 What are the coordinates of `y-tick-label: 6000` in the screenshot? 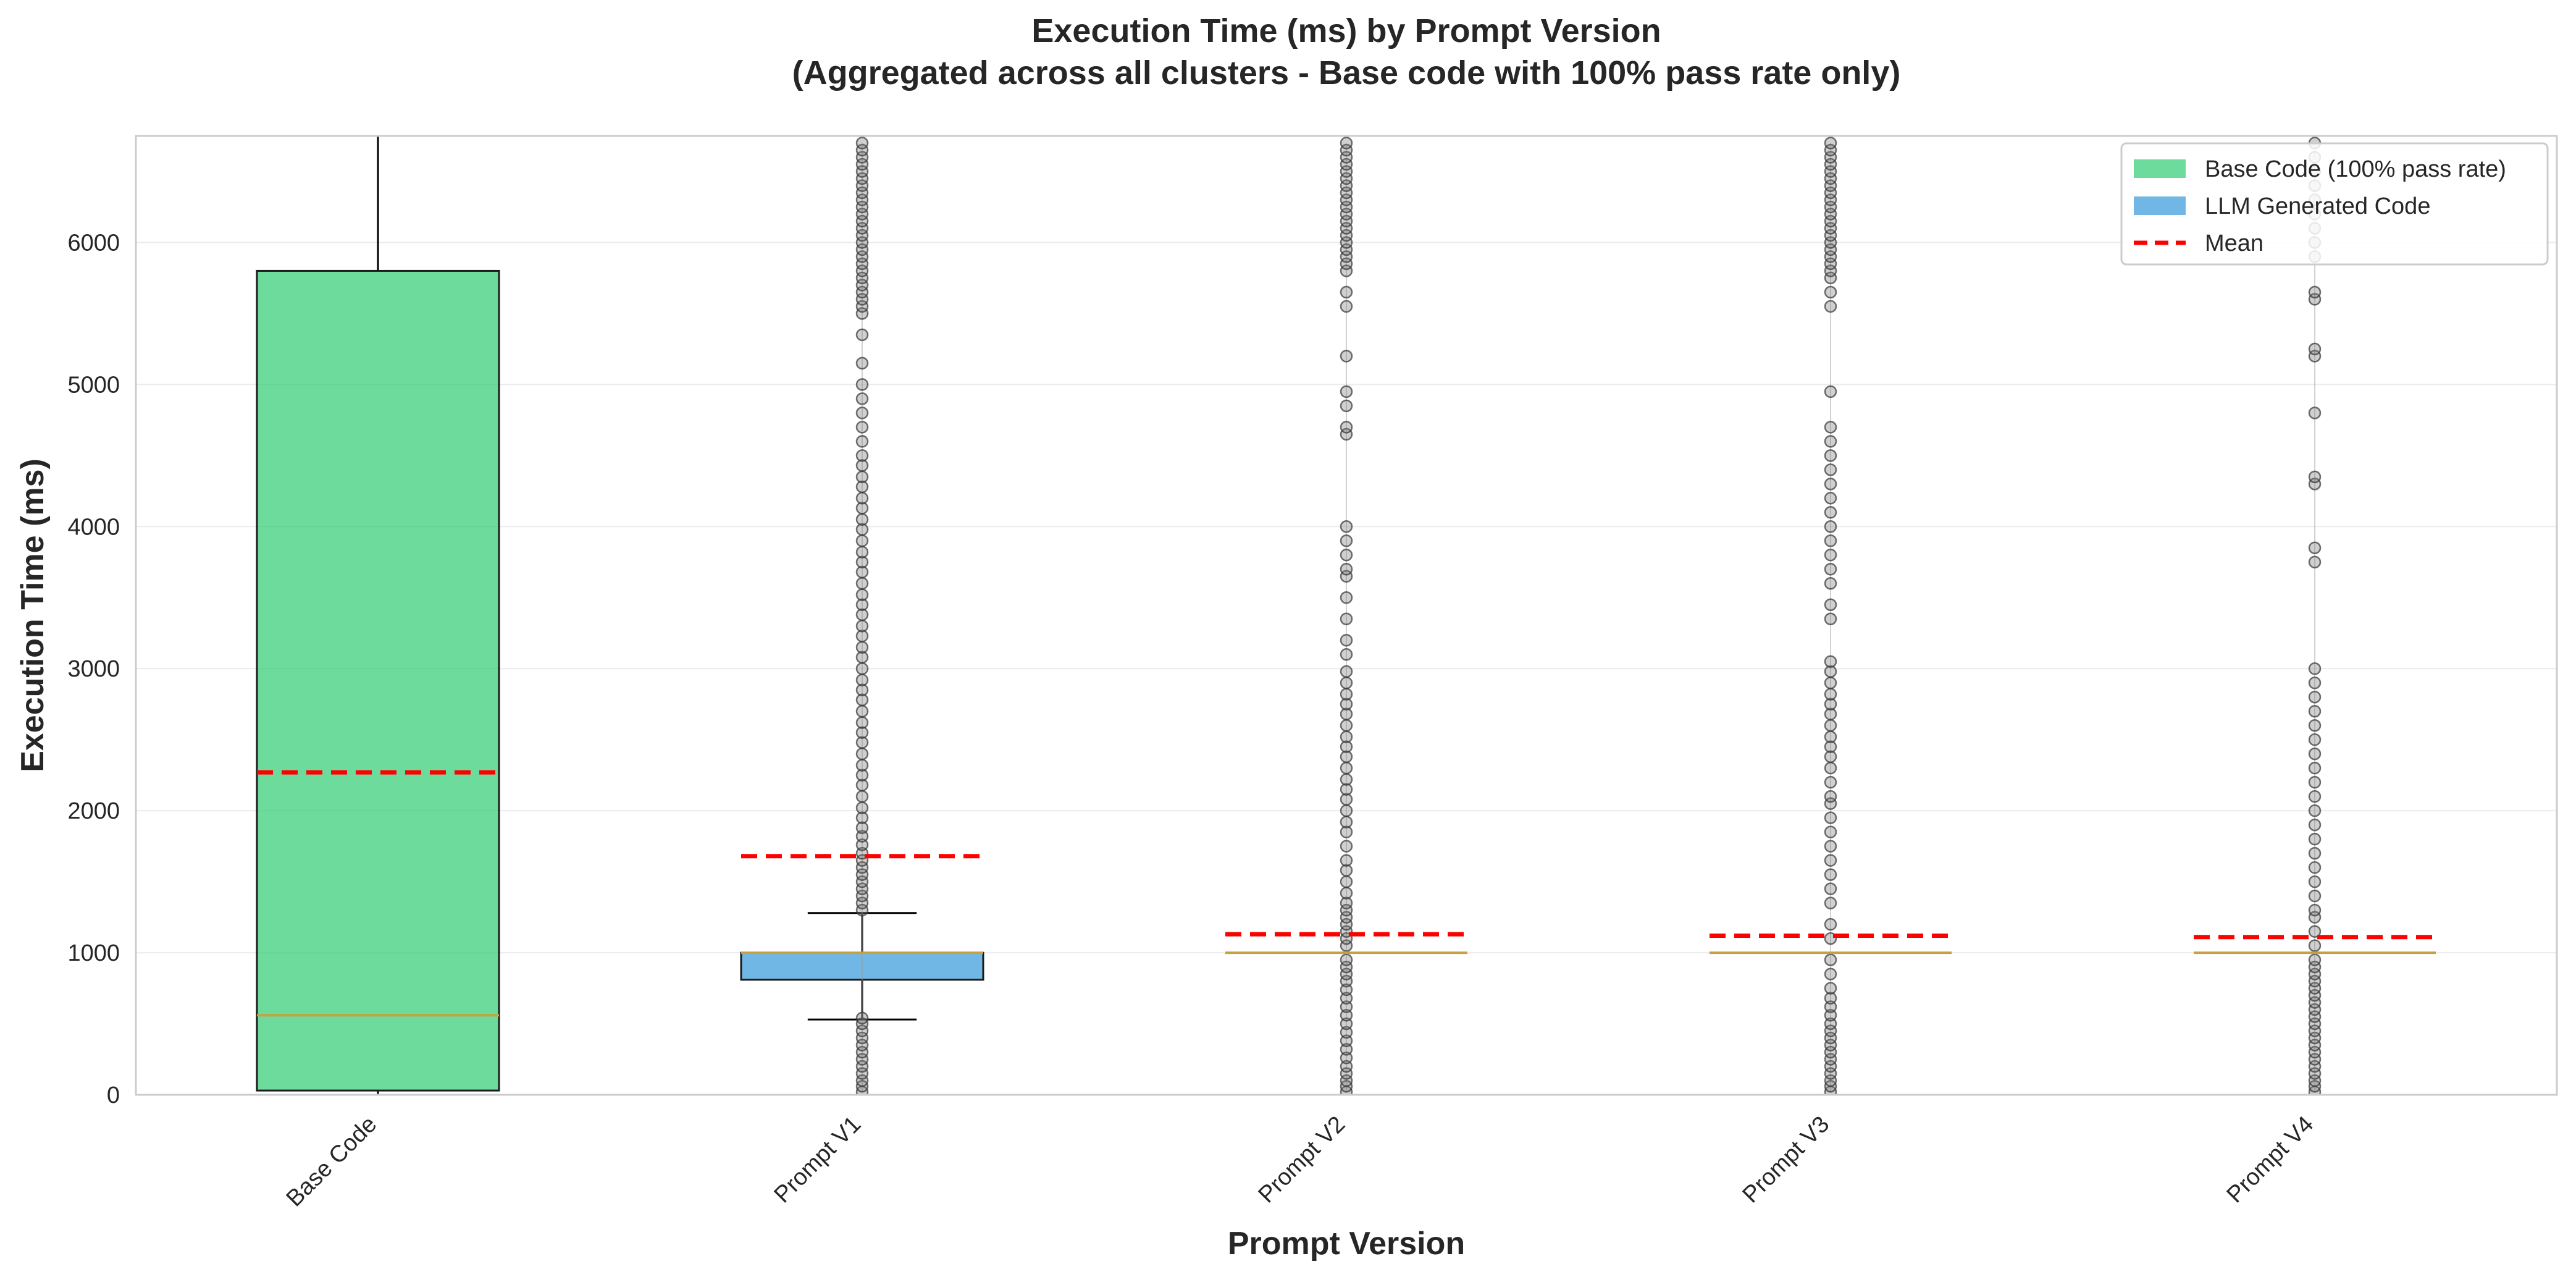 It's located at (94, 243).